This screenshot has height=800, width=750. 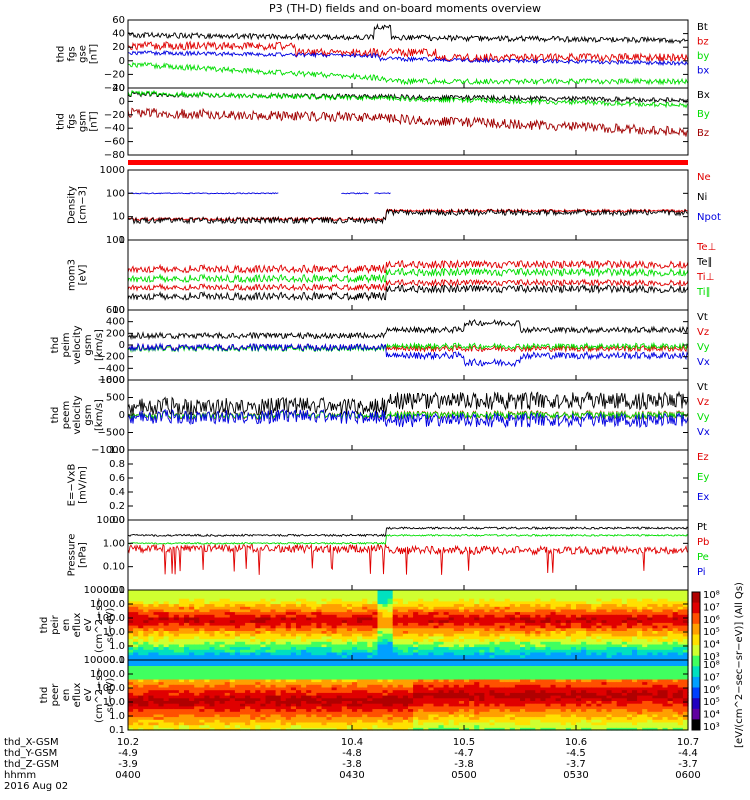 What do you see at coordinates (114, 142) in the screenshot?
I see `y-tick-label: −60` at bounding box center [114, 142].